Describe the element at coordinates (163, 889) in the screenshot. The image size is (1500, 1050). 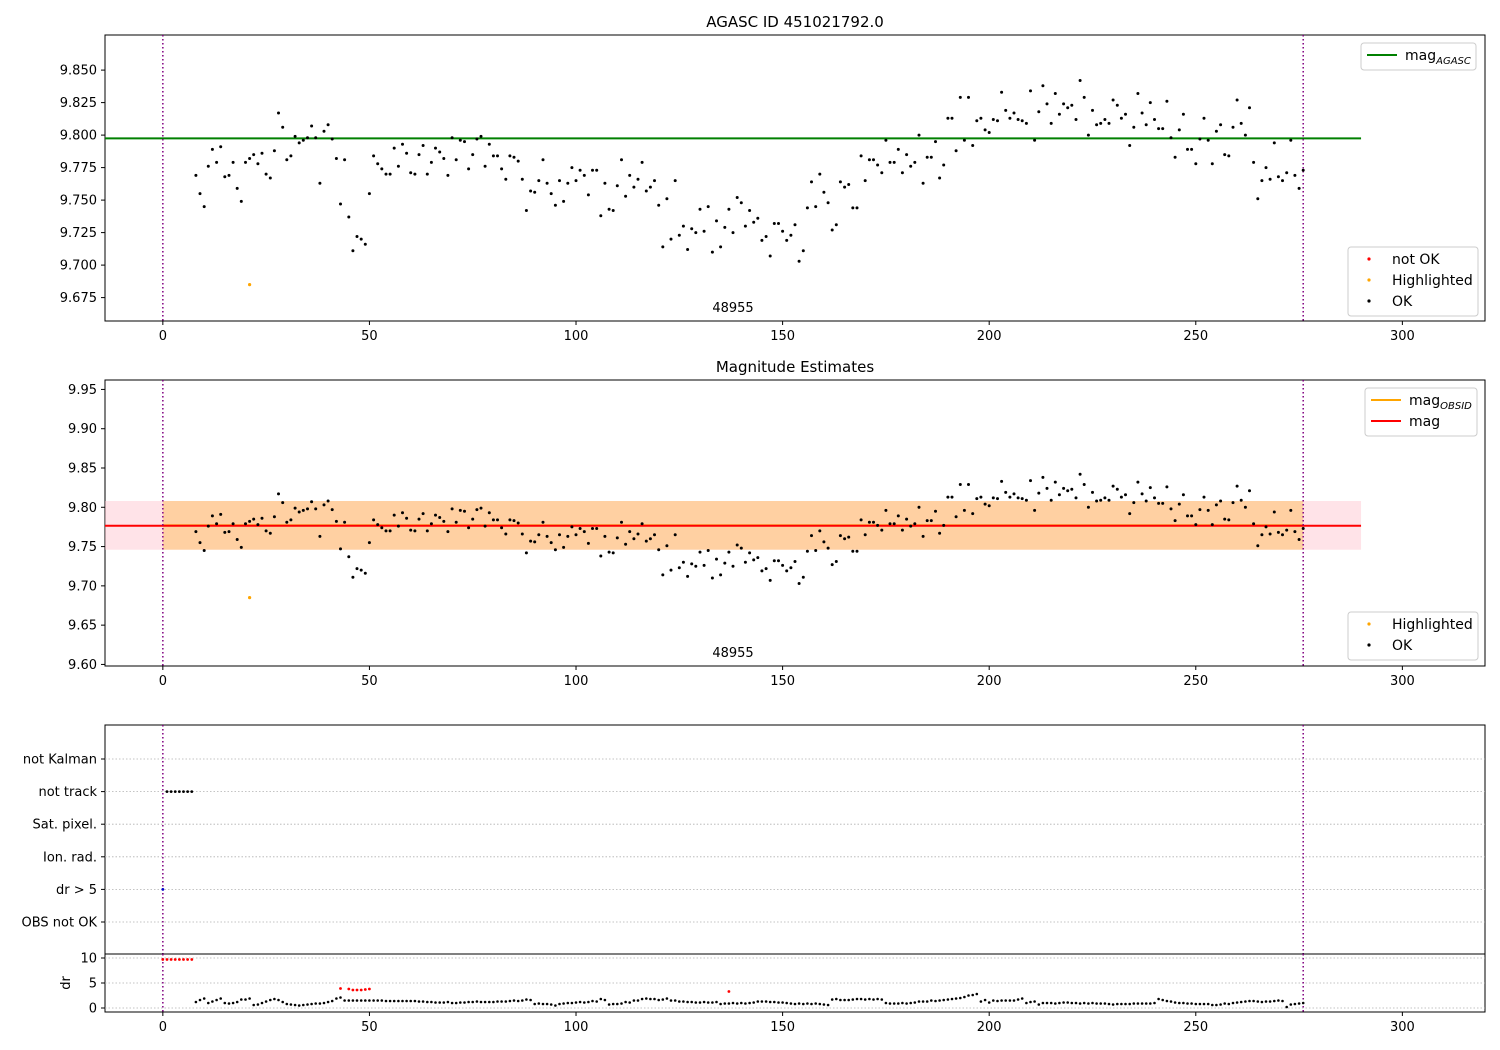
I see `flag-point` at that location.